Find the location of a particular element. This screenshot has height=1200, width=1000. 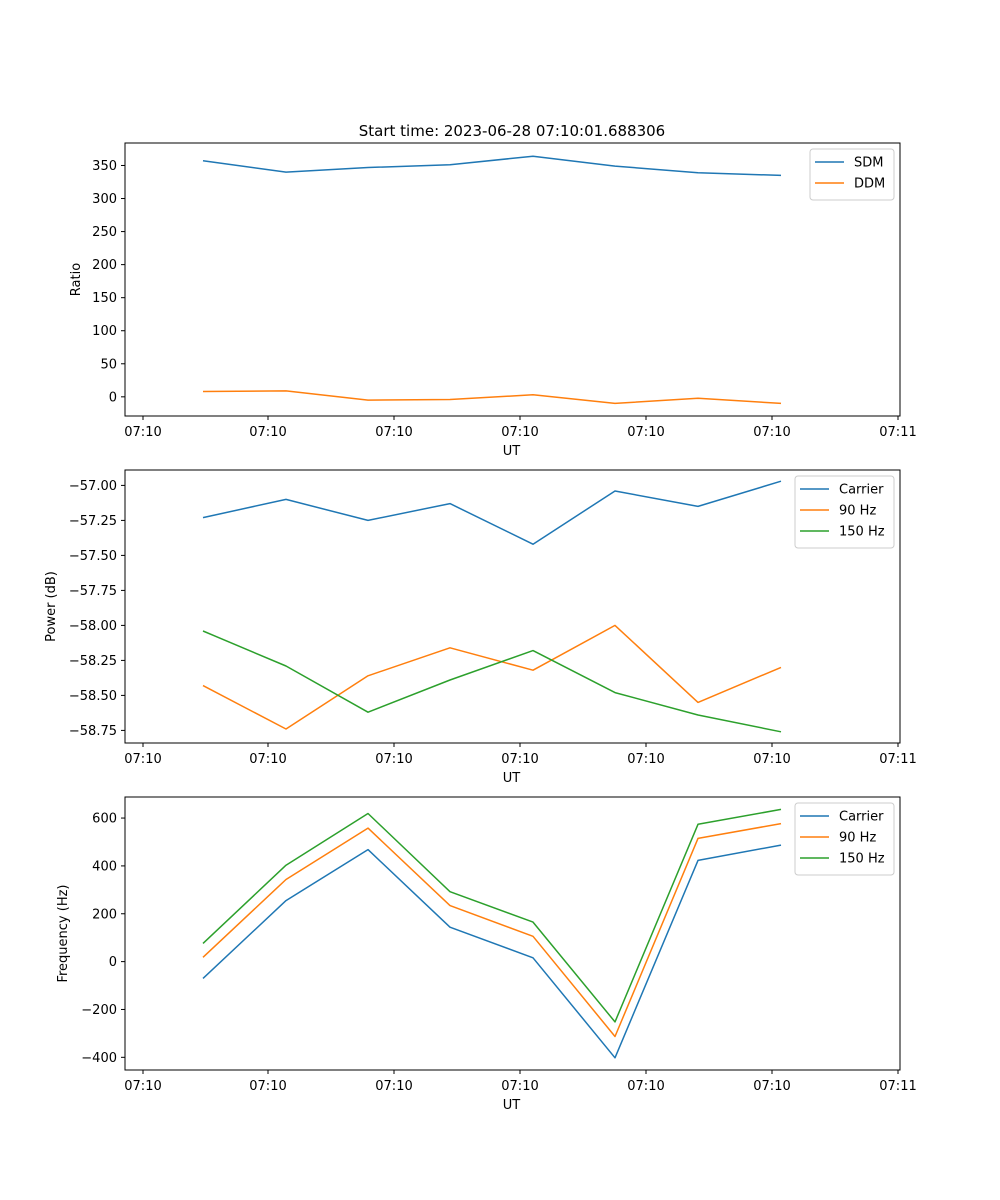

y-tick-label: −58.25 is located at coordinates (93, 661).